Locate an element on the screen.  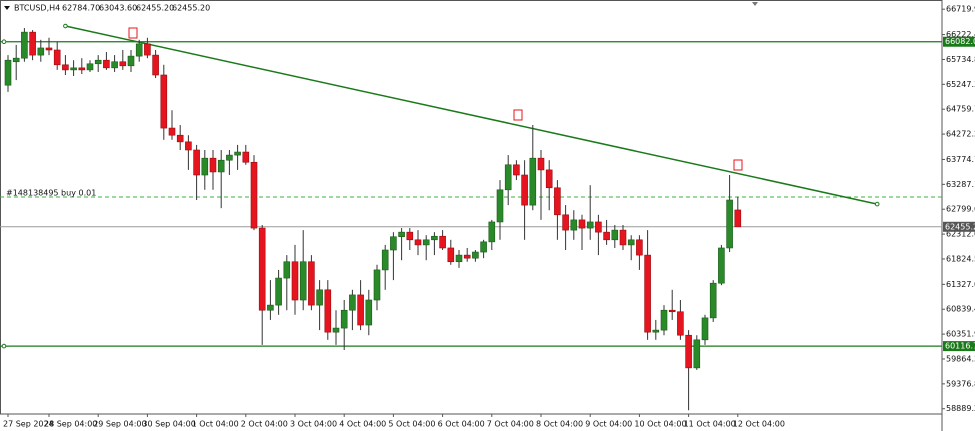
level-label: 66082.00 is located at coordinates (960, 41).